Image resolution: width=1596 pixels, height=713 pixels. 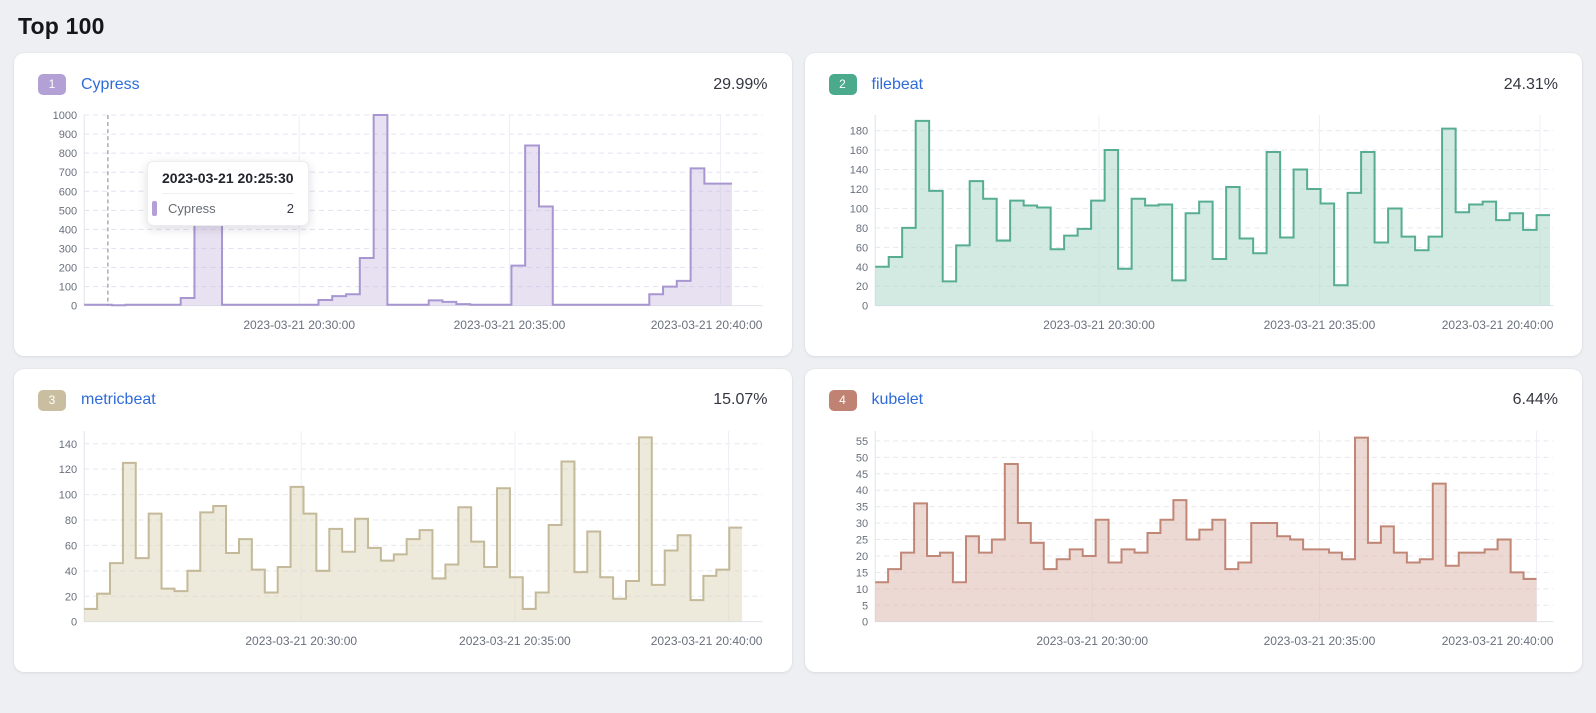 I want to click on card-header: 1 Cypress 29.99%, so click(x=403, y=84).